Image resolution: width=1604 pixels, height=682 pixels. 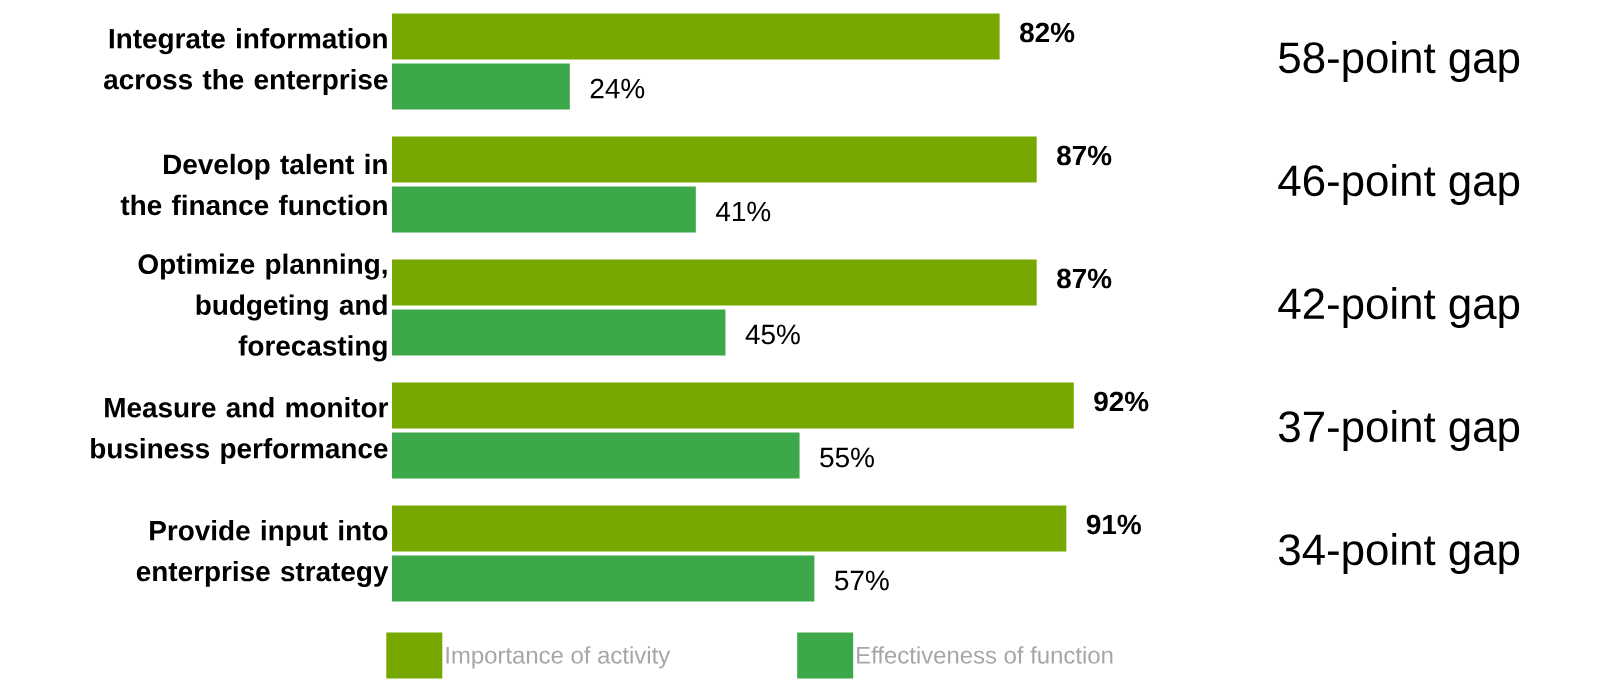 What do you see at coordinates (558, 657) in the screenshot?
I see `legend-label: Importance of activity` at bounding box center [558, 657].